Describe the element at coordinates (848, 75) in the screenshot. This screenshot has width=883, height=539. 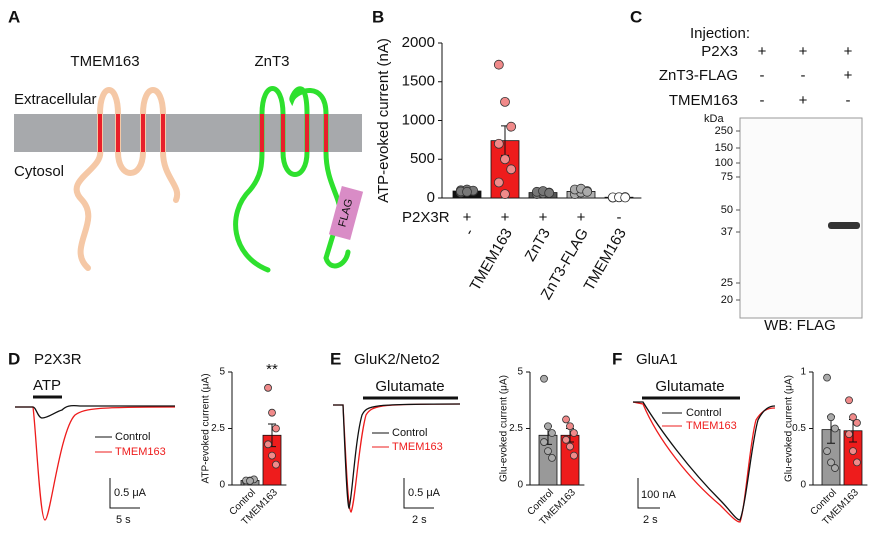
I see `injection-mark: +` at that location.